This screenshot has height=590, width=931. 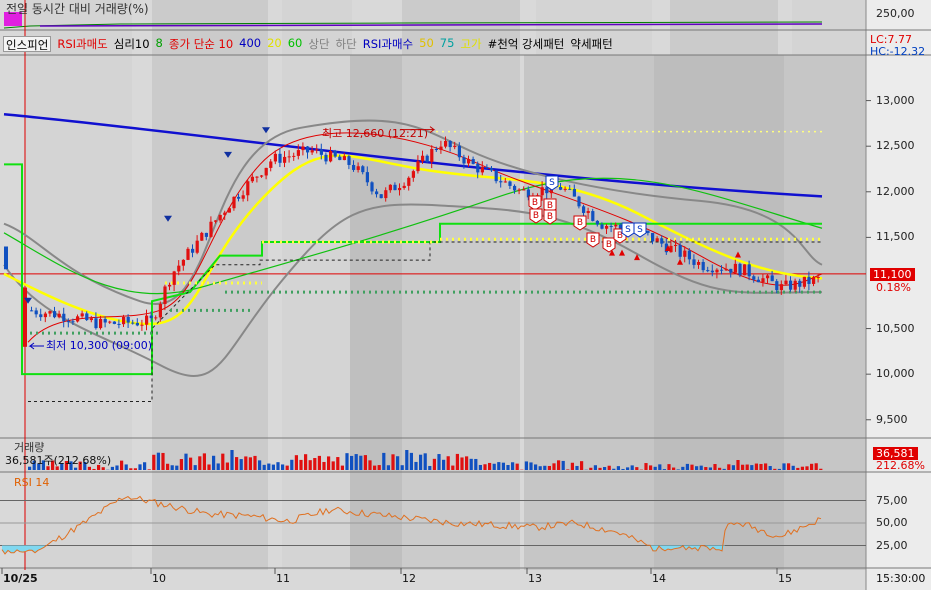 I want to click on price-tick-label: 11,500, so click(x=895, y=237).